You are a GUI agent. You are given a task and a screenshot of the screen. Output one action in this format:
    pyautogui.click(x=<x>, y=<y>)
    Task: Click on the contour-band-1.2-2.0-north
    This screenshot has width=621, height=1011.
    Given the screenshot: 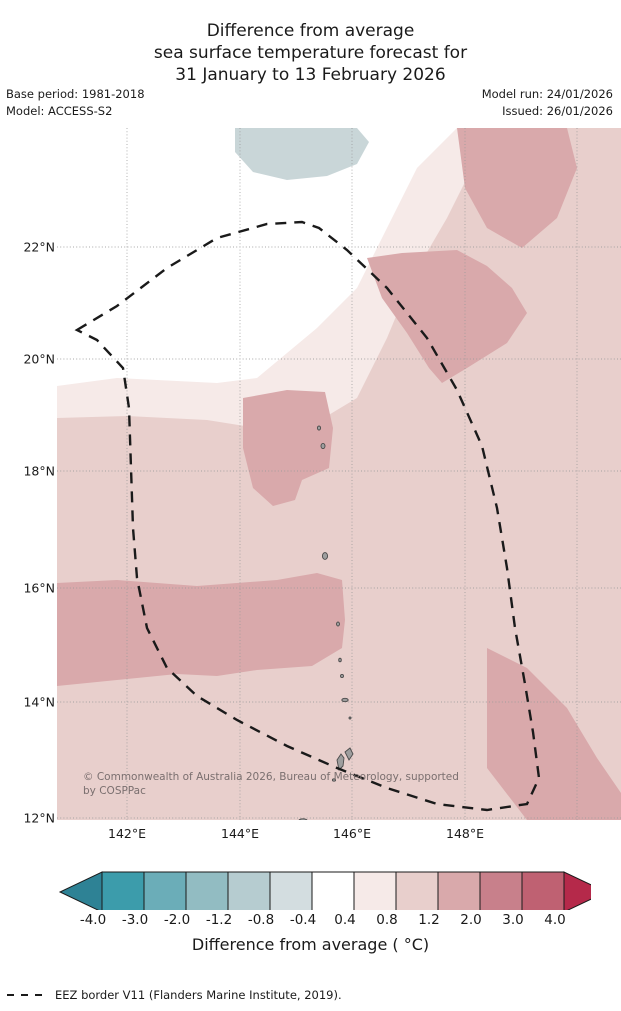 What is the action you would take?
    pyautogui.click(x=447, y=316)
    